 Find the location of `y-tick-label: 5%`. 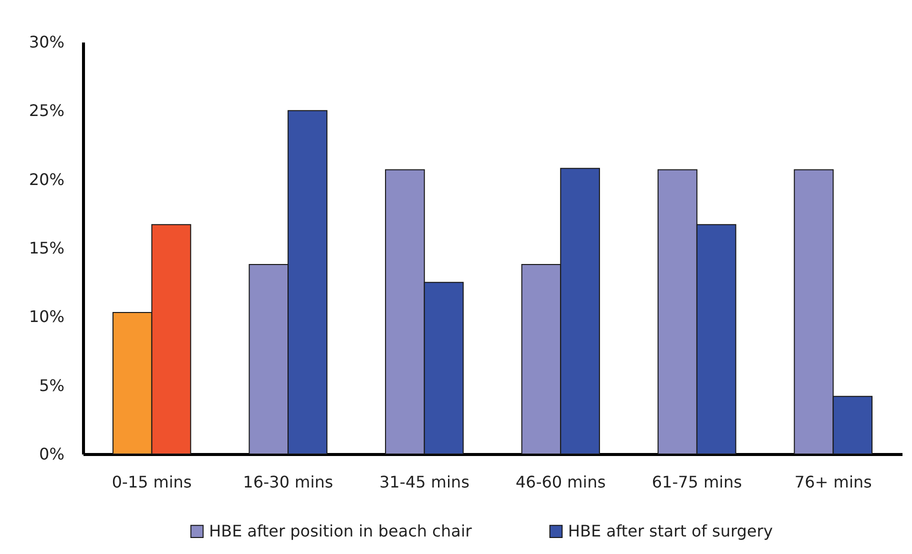

y-tick-label: 5% is located at coordinates (51, 385).